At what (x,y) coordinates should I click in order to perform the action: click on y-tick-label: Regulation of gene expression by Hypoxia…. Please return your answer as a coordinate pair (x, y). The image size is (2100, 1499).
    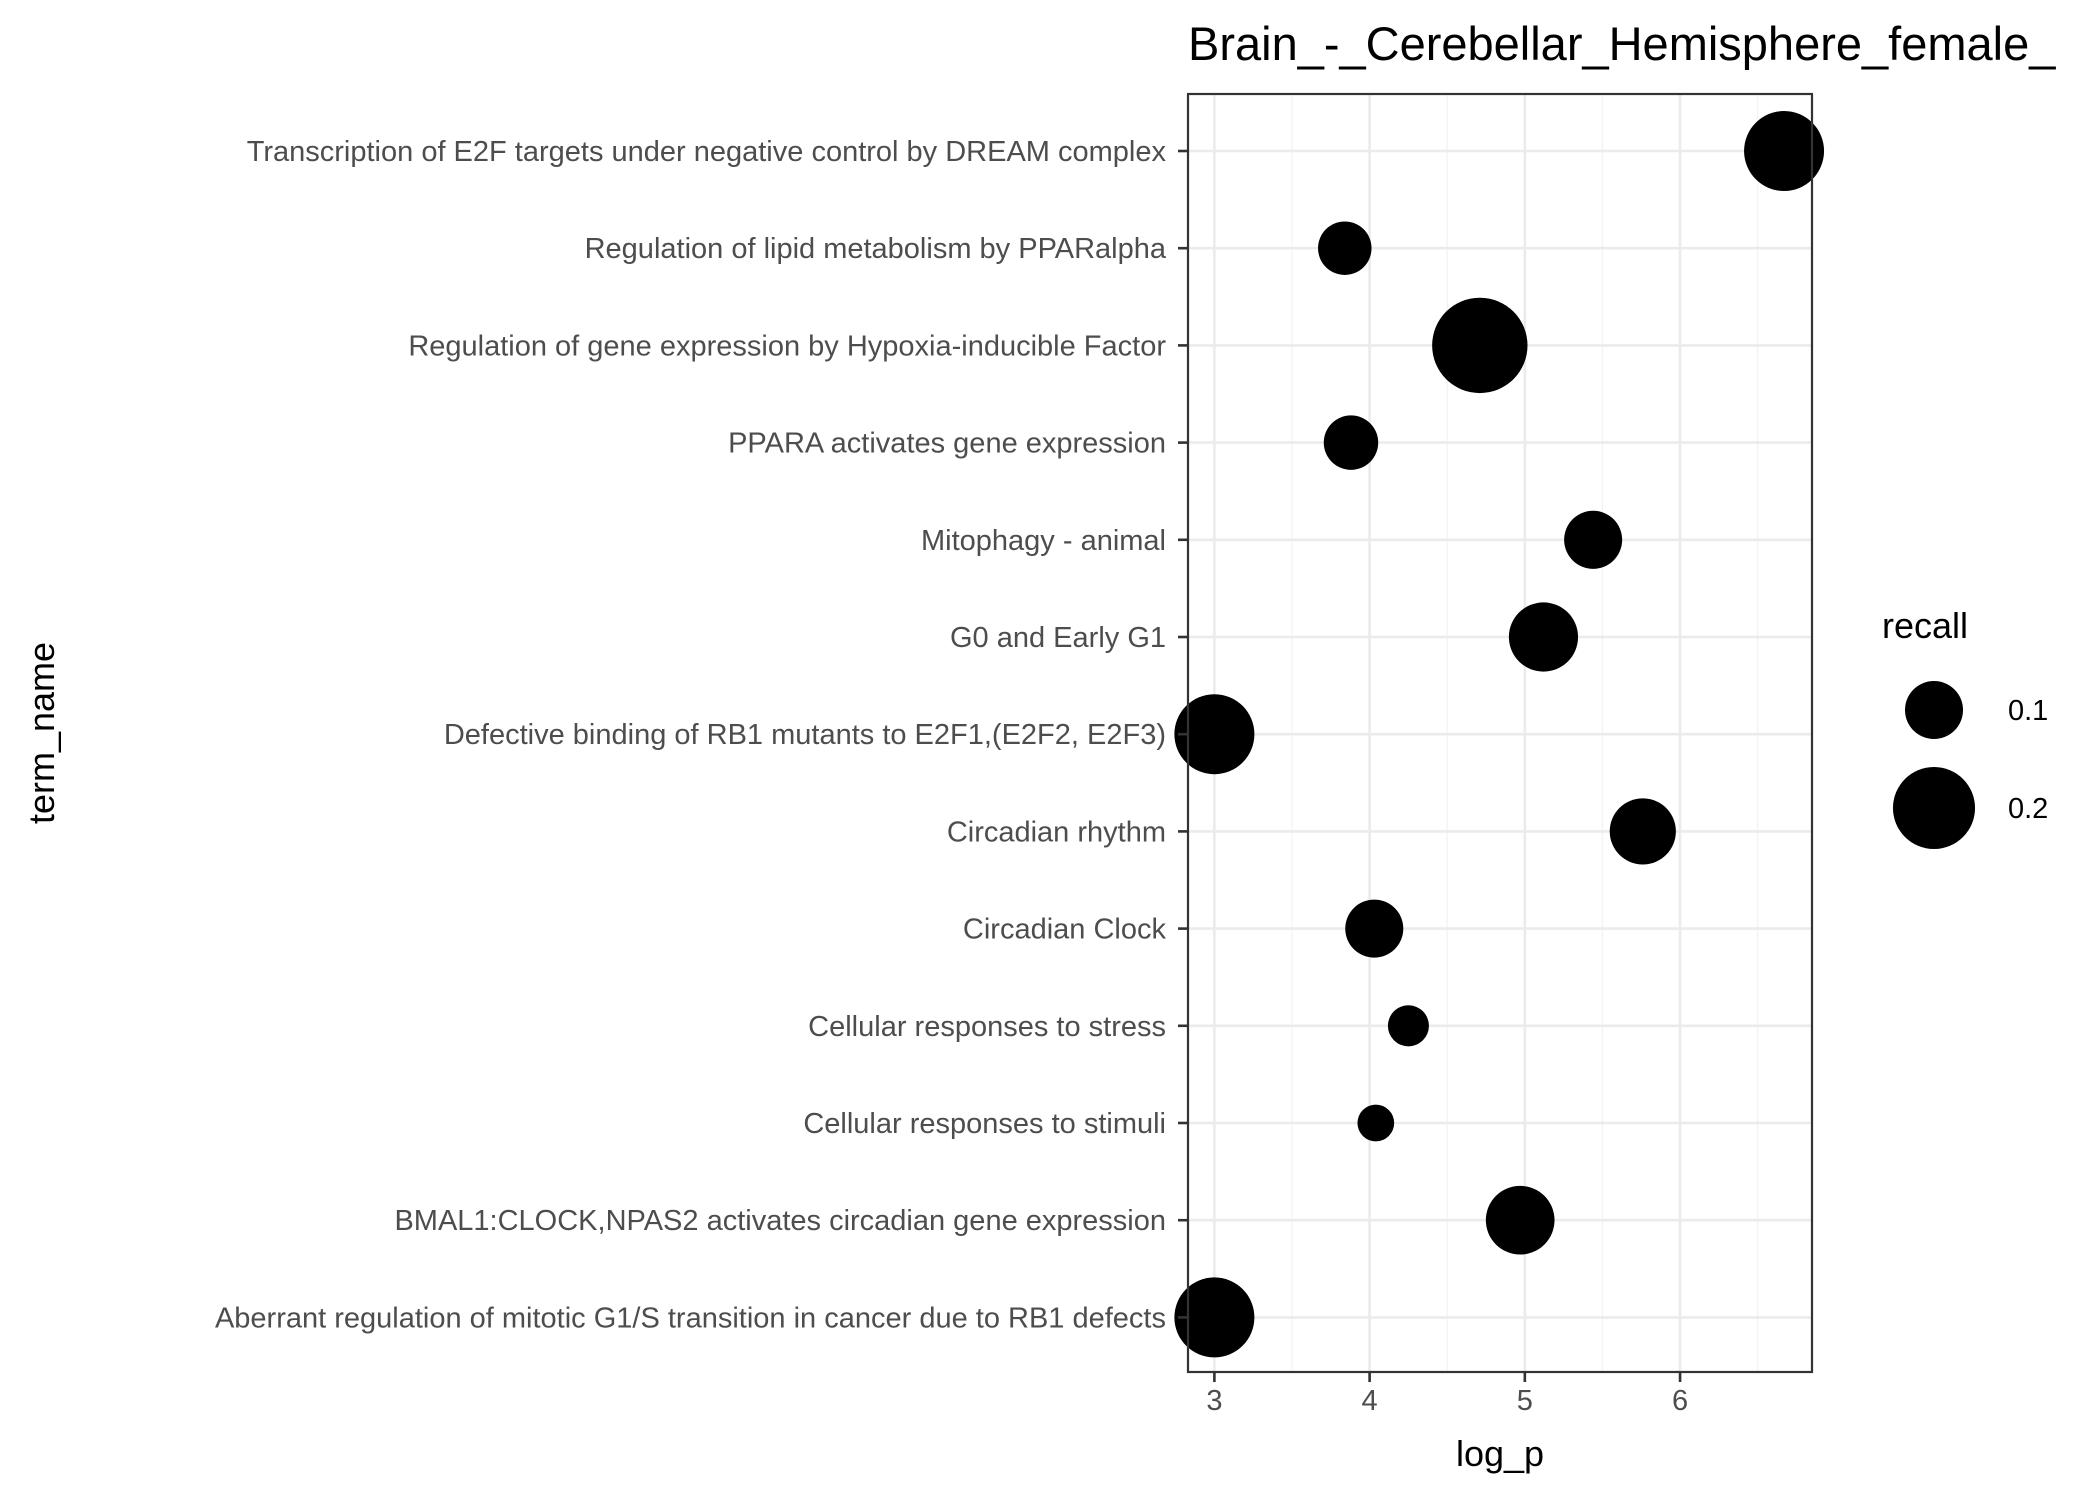
    Looking at the image, I should click on (787, 346).